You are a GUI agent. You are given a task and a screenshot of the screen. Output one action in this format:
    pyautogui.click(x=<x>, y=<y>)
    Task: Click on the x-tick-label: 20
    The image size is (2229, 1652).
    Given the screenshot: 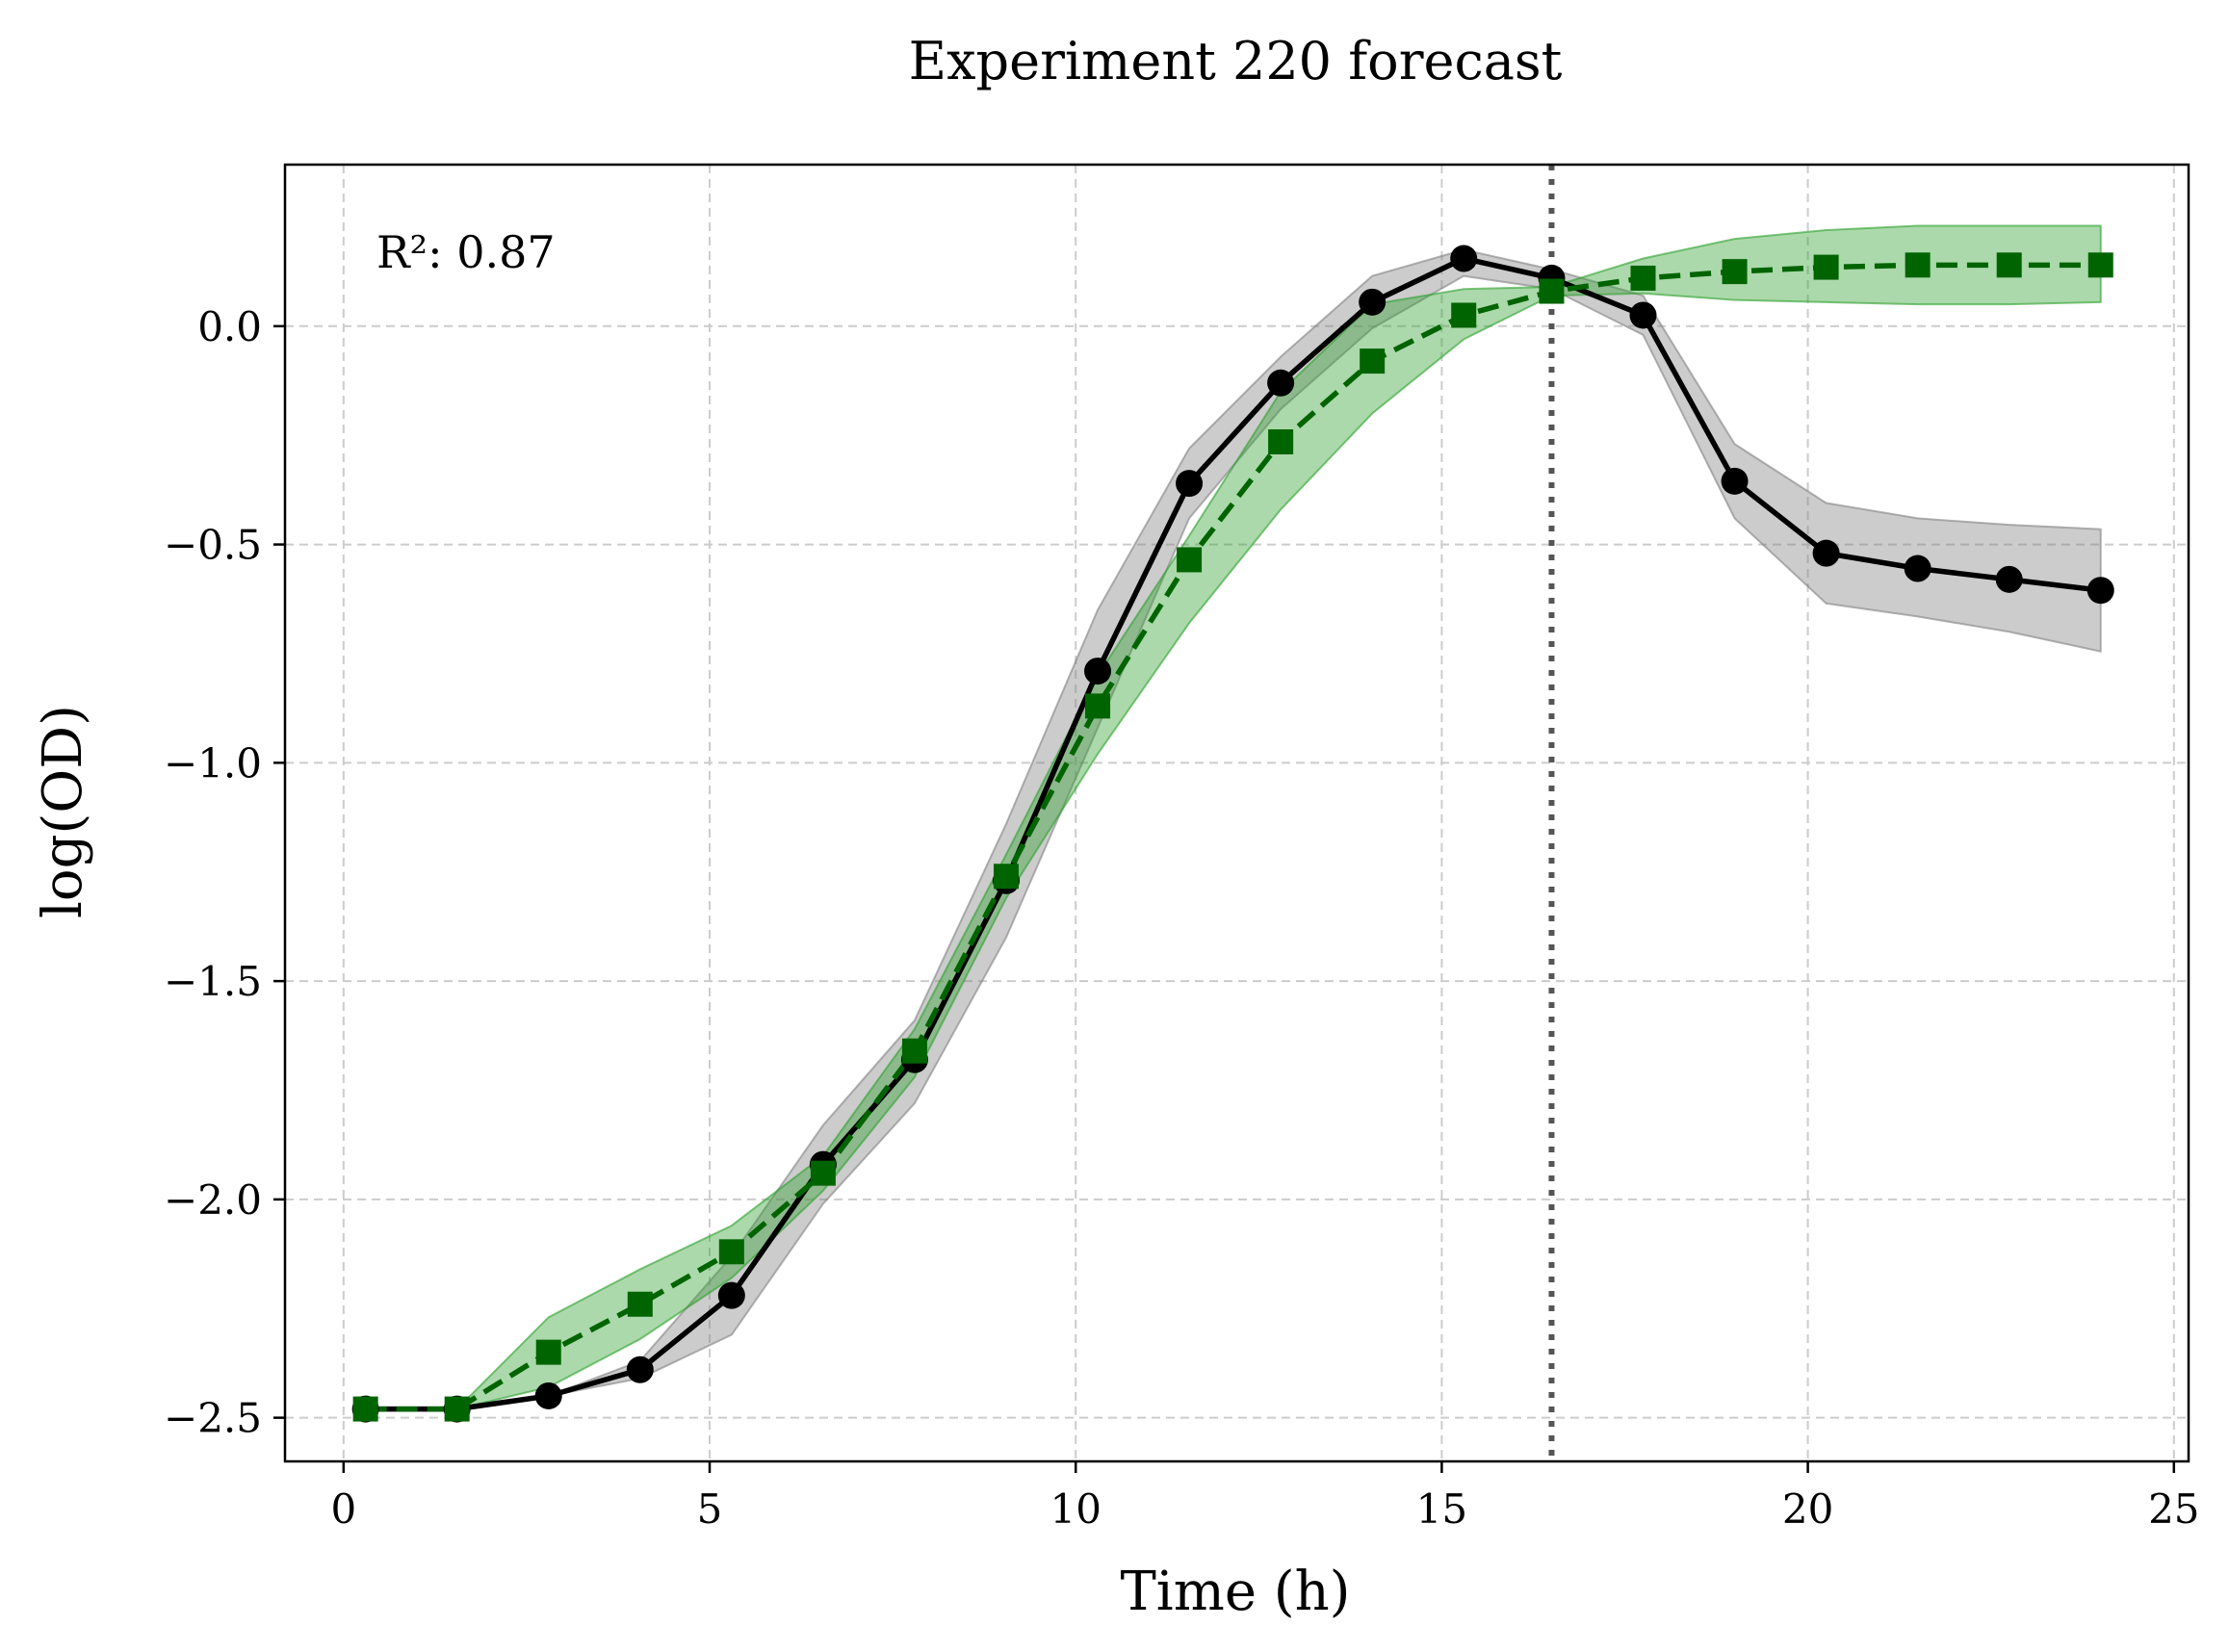 What is the action you would take?
    pyautogui.click(x=1807, y=1509)
    